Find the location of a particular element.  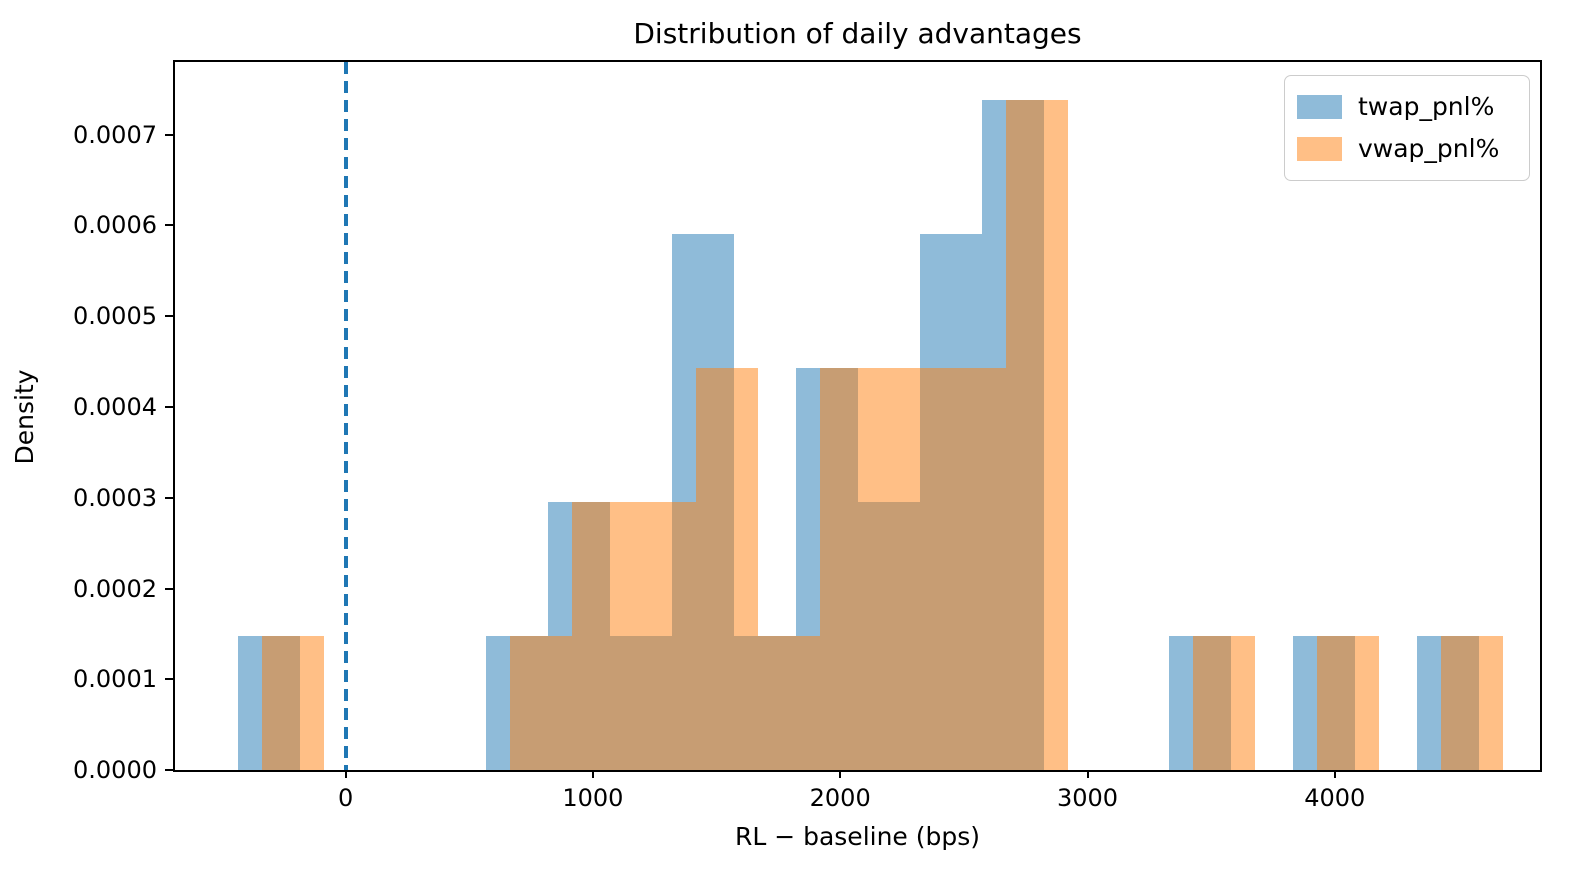

y-tick-label: 0.0002 is located at coordinates (115, 588).